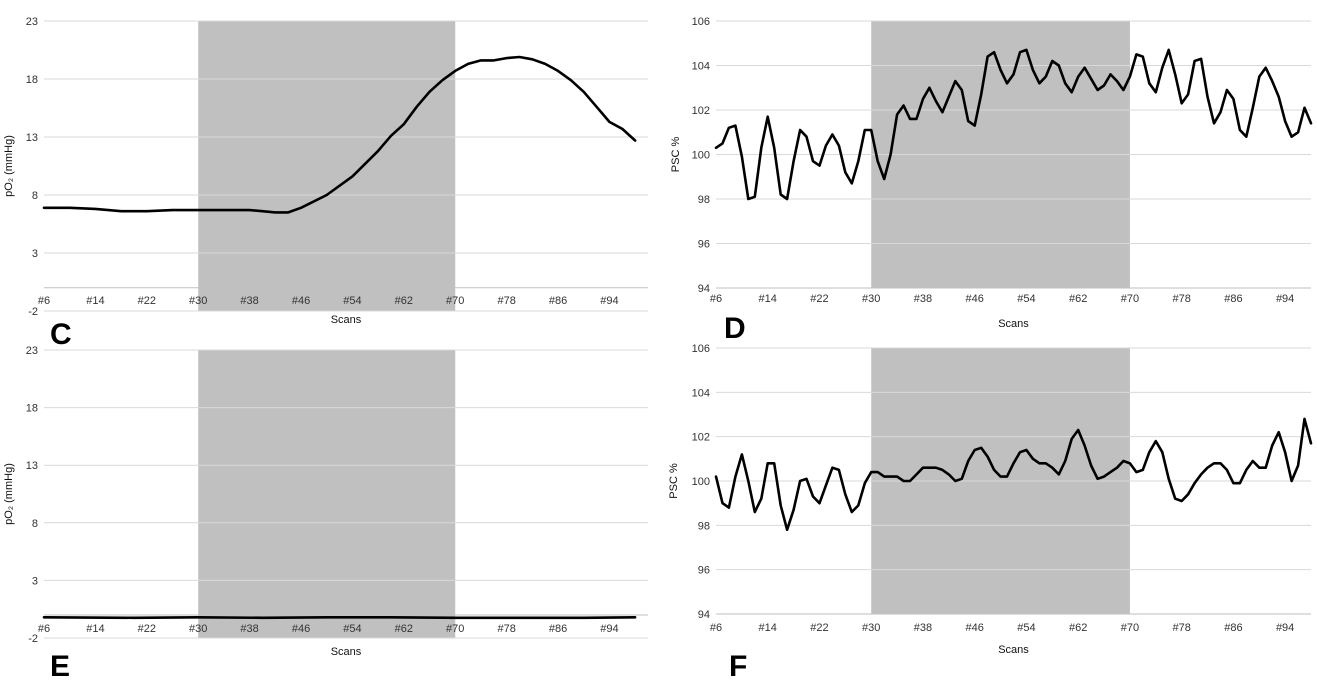  Describe the element at coordinates (506, 629) in the screenshot. I see `panel-e-x-tick-label: #78` at that location.